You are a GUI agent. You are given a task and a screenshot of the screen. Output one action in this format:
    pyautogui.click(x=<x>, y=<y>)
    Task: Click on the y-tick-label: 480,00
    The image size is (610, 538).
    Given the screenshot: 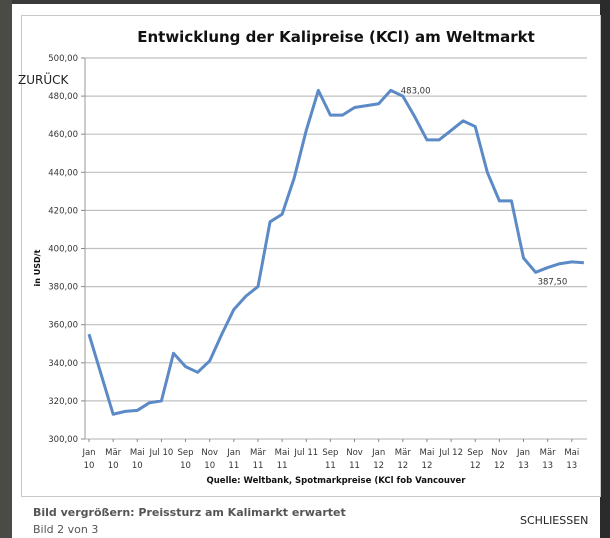 What is the action you would take?
    pyautogui.click(x=63, y=97)
    